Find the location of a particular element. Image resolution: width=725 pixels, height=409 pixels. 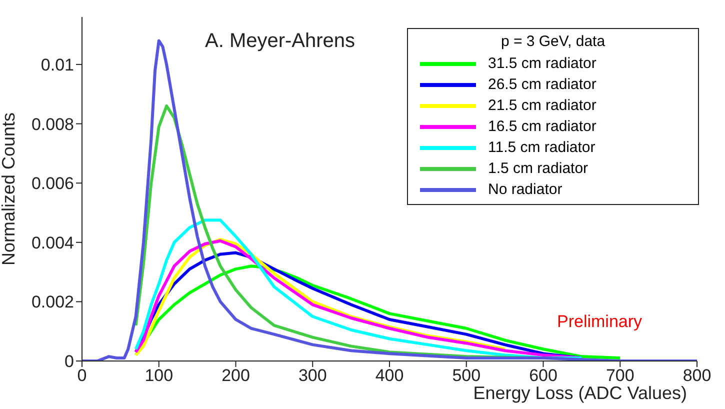

y-tick-label: 0.008 is located at coordinates (52, 124).